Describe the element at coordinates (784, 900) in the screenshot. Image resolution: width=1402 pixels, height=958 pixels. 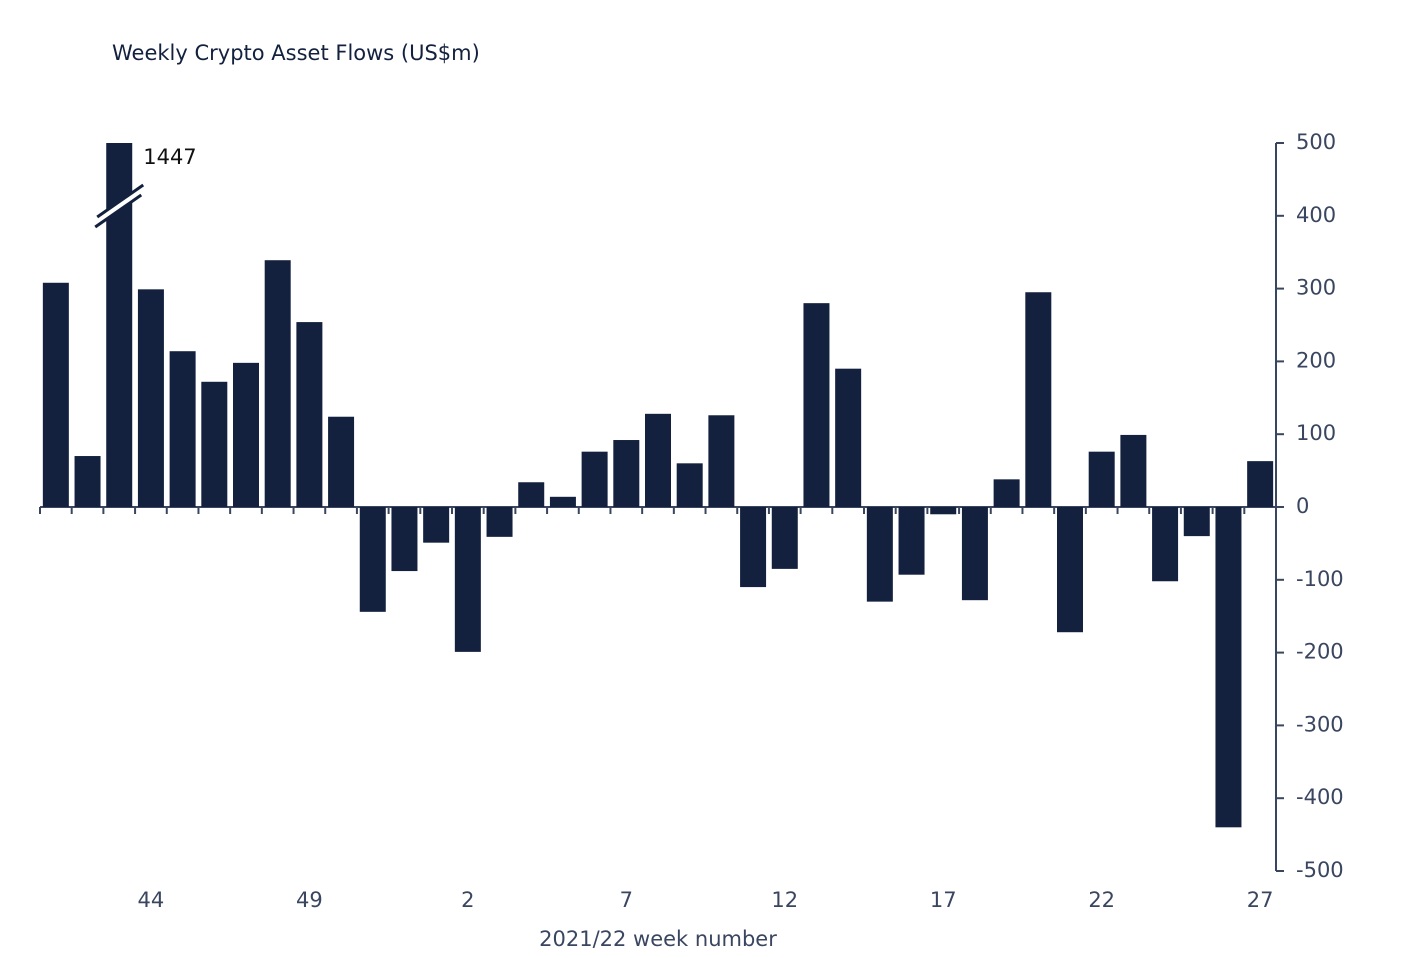
I see `x-tick-label: 12` at that location.